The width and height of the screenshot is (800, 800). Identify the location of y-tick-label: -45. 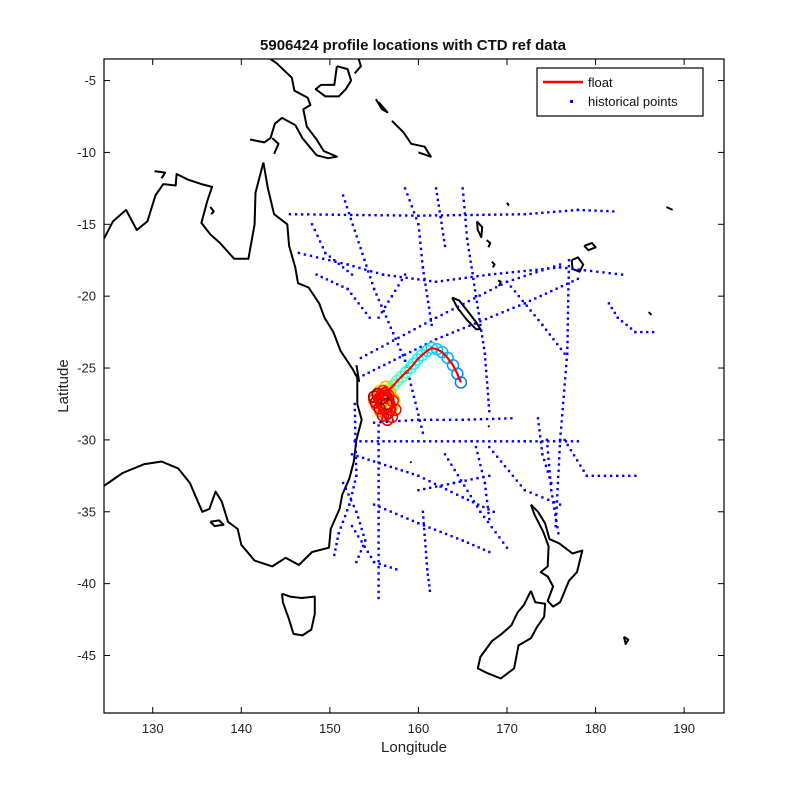
(86, 655).